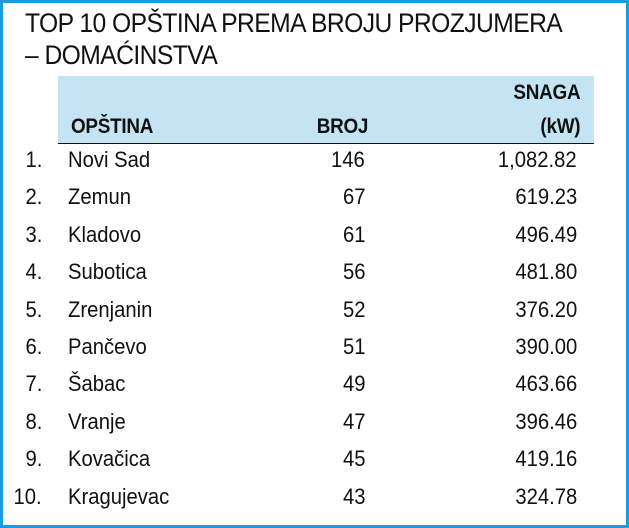  Describe the element at coordinates (546, 197) in the screenshot. I see `power-cell: 619.23` at that location.